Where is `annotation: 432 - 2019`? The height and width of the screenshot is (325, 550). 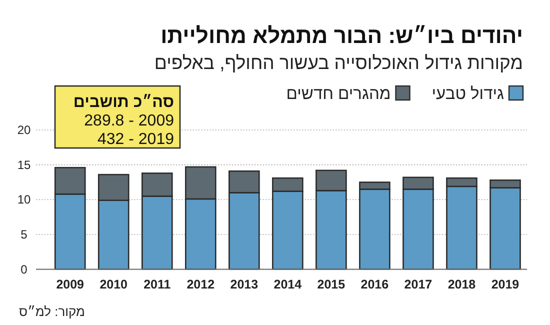
annotation: 432 - 2019 is located at coordinates (135, 139).